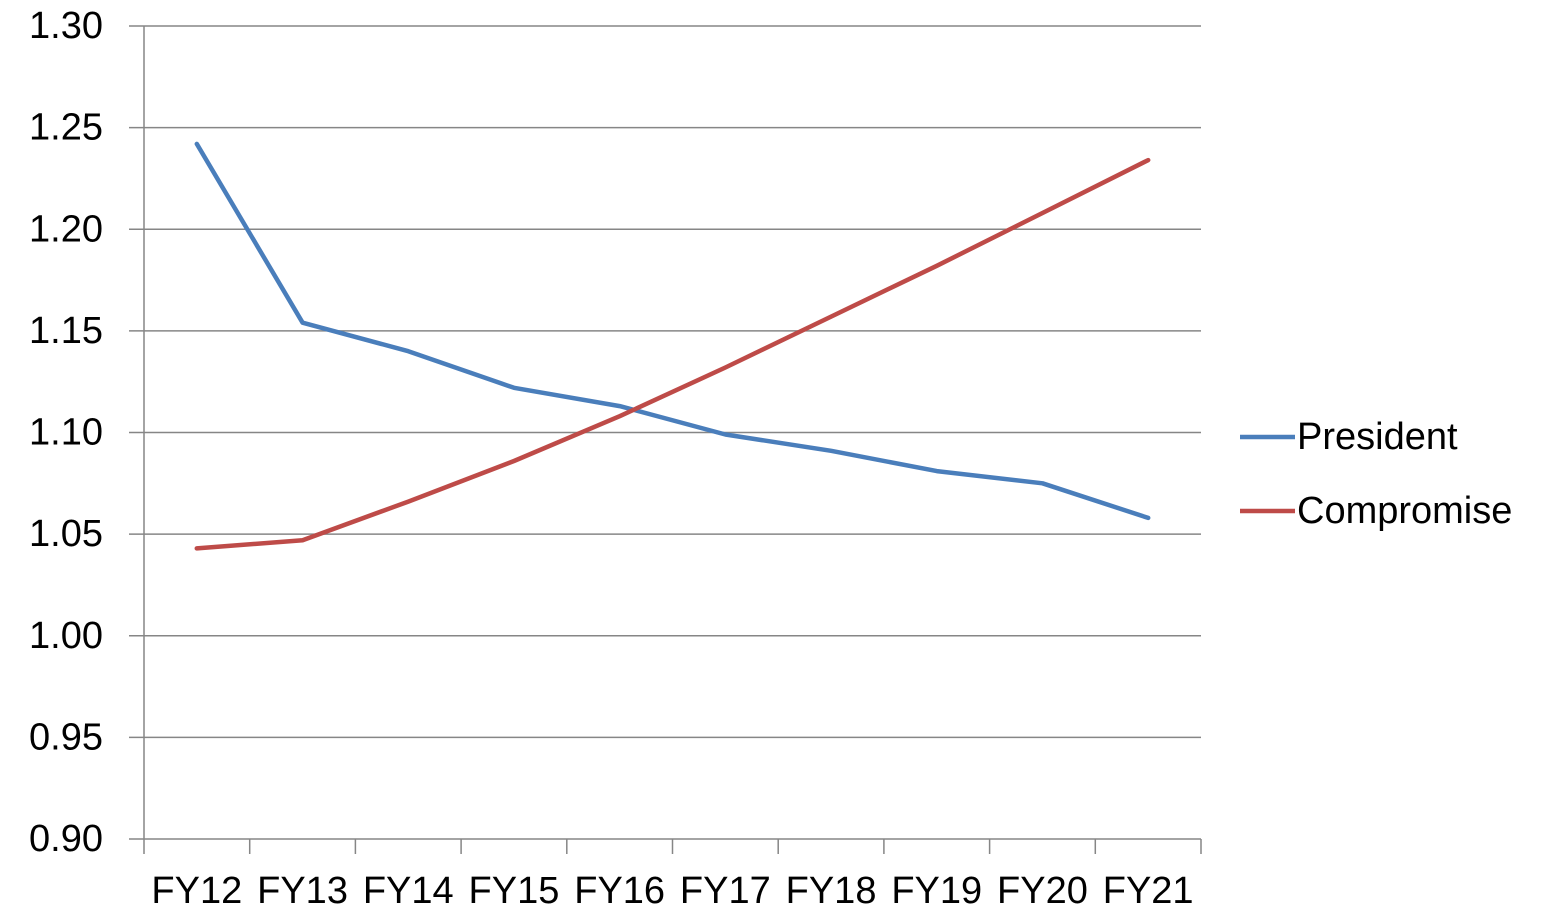 The height and width of the screenshot is (919, 1560). Describe the element at coordinates (936, 891) in the screenshot. I see `x-tick-label: FY19` at that location.